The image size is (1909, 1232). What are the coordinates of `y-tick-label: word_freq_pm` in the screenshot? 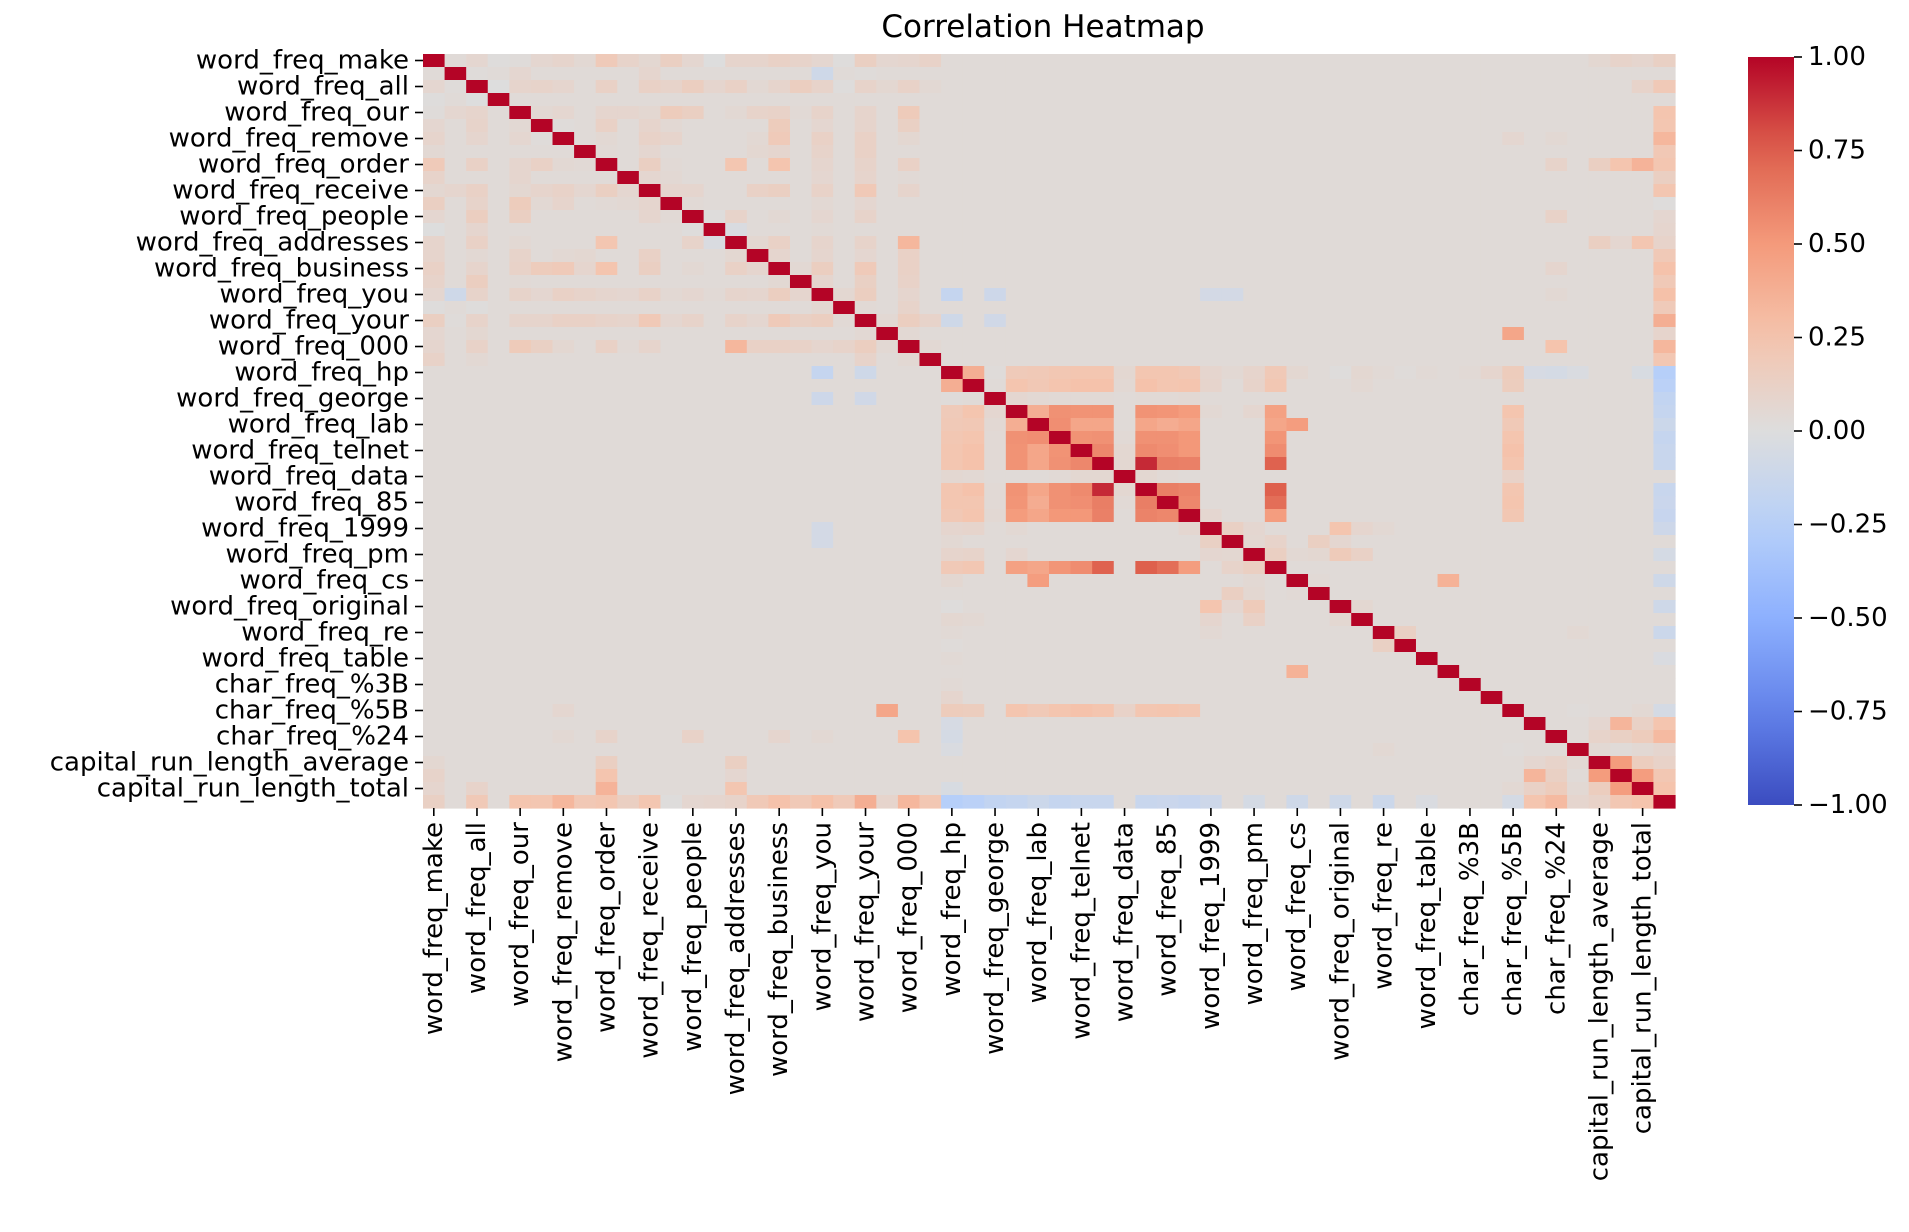 It's located at (317, 555).